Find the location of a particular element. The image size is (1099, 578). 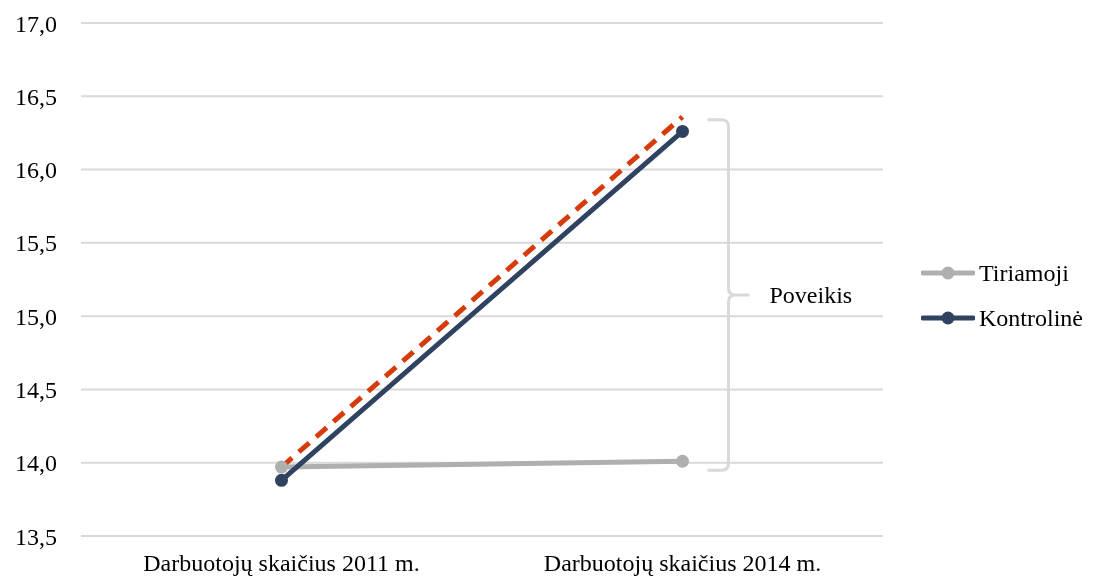

y-tick-label: 13,5 is located at coordinates (36, 536).